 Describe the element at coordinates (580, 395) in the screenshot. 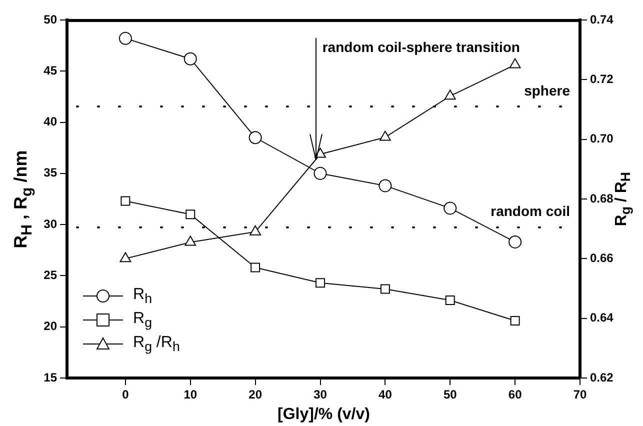

I see `x-tick-label: 70` at that location.